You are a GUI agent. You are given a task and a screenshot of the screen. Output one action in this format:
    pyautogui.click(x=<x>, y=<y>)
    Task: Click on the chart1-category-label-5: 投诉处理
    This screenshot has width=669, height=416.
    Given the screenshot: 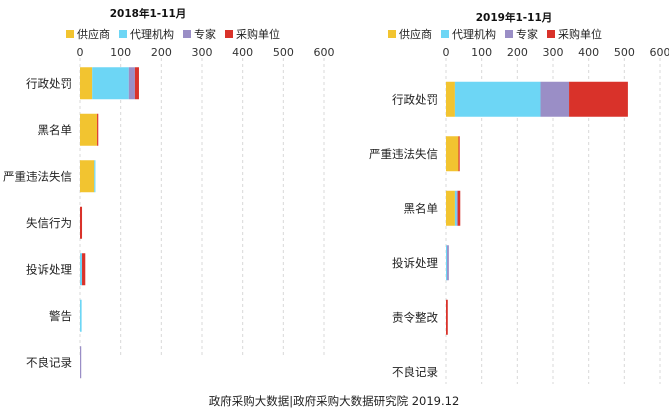 What is the action you would take?
    pyautogui.click(x=49, y=269)
    